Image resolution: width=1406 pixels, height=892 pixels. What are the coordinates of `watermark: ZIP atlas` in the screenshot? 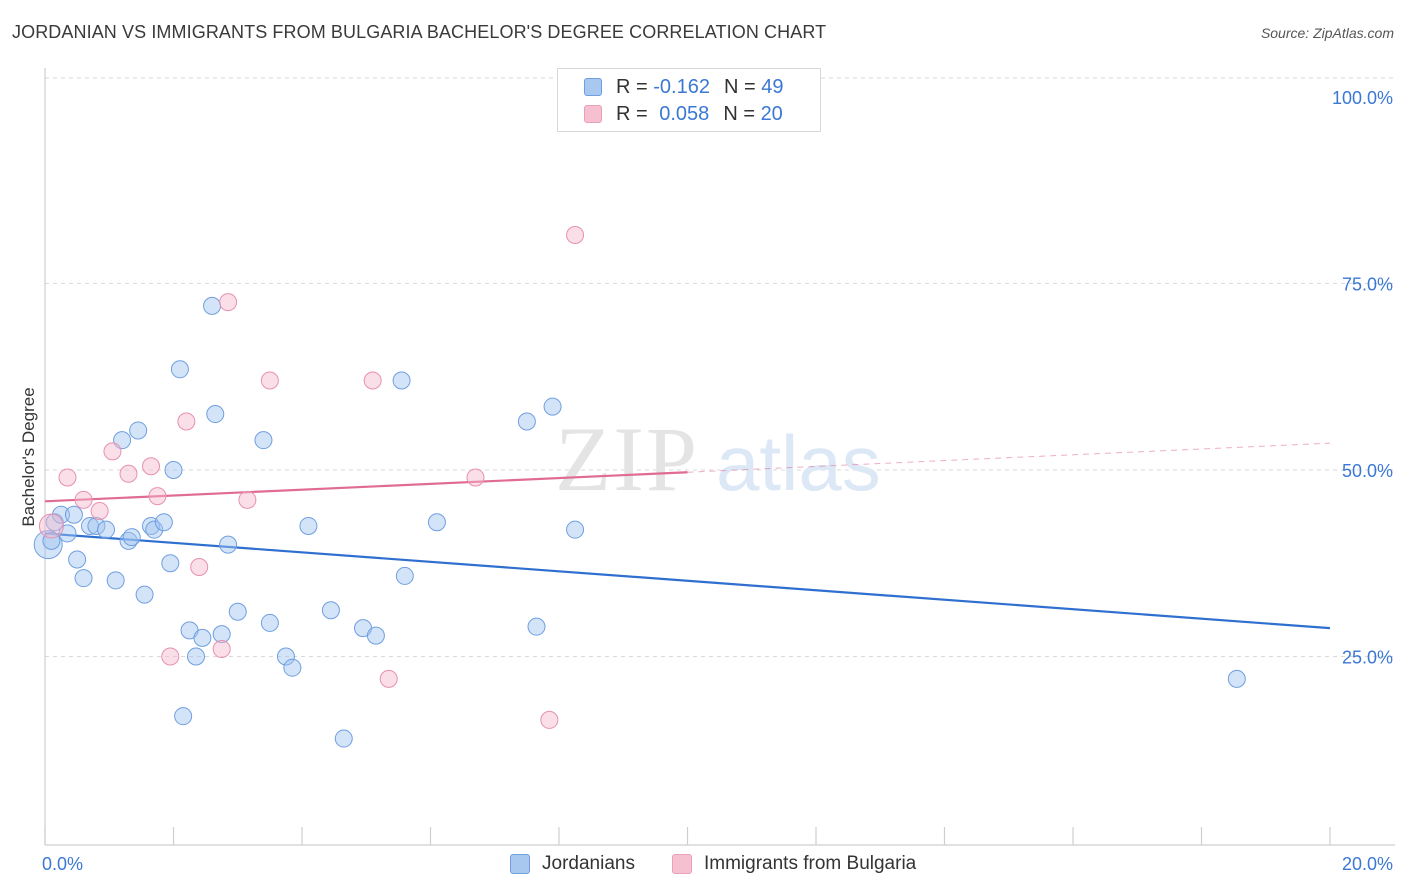 It's located at (718, 459).